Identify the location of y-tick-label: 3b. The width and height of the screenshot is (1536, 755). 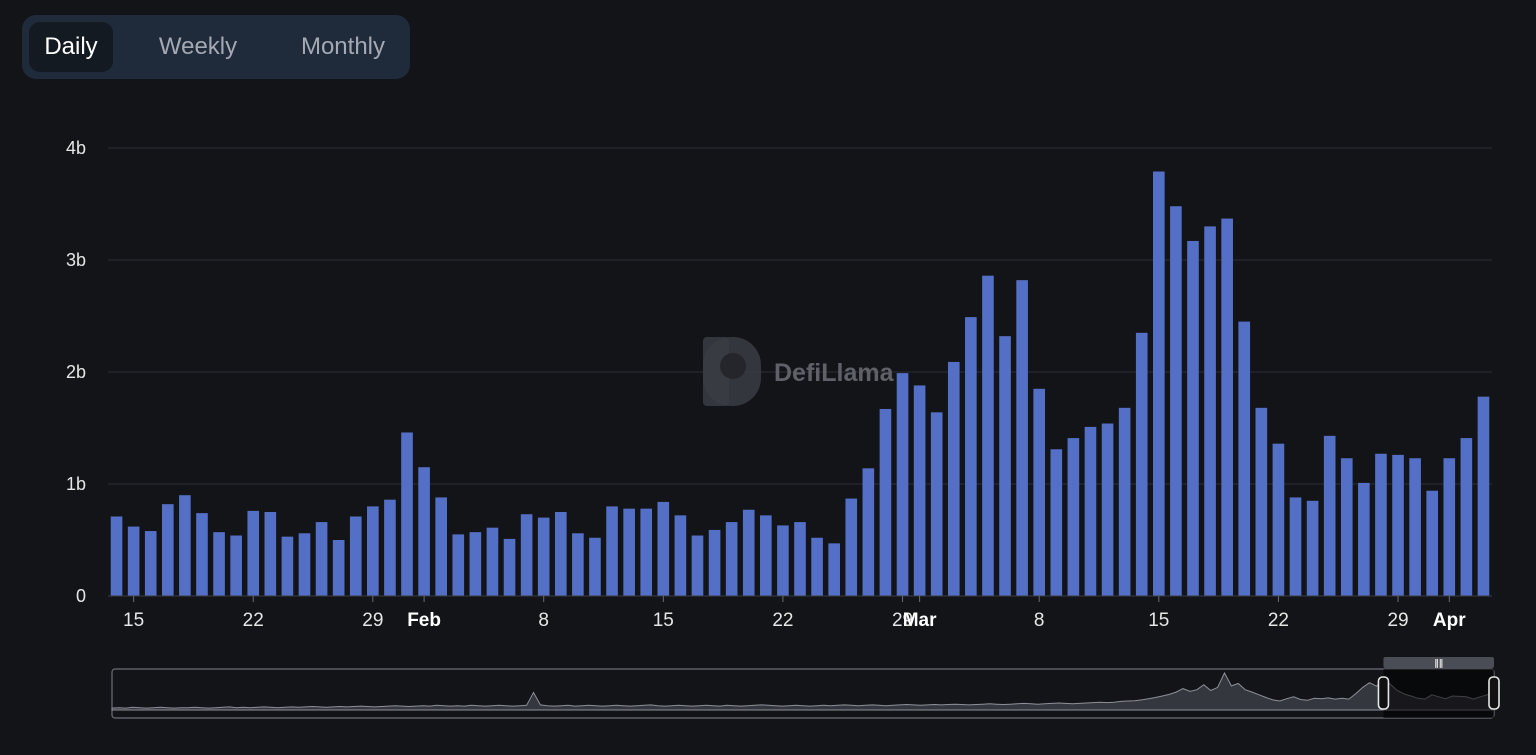
(76, 260).